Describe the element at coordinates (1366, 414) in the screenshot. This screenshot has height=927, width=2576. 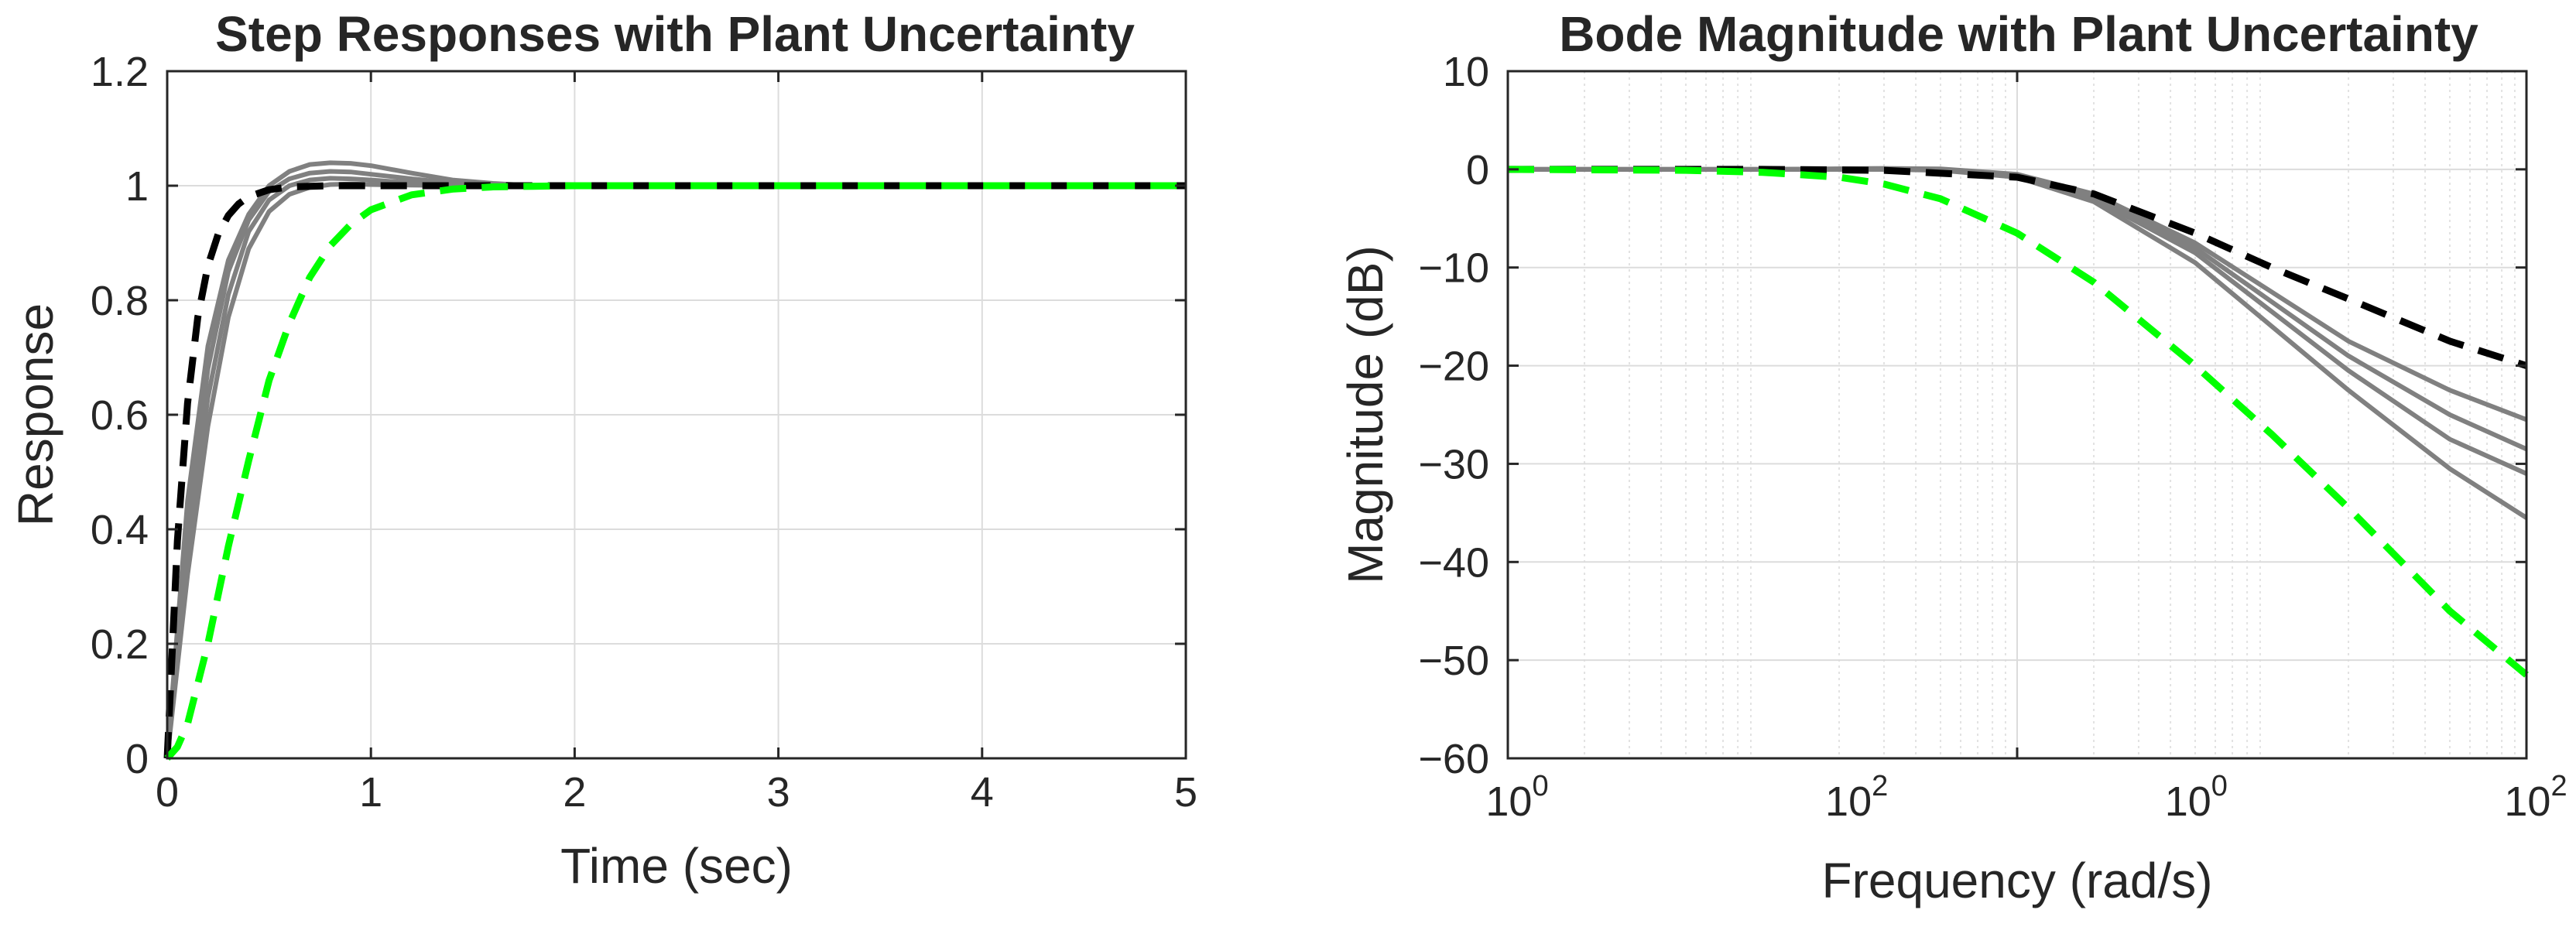
I see `y-axis-label: Magnitude (dB)` at that location.